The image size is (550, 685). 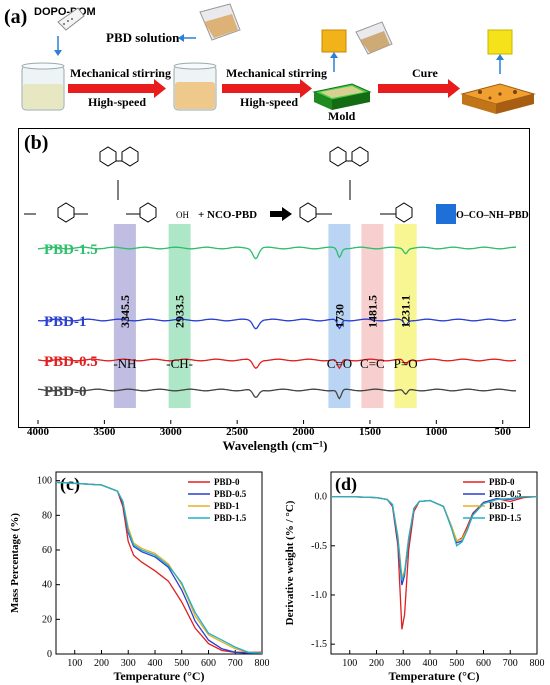 I want to click on ylabel: Mass Percentage (%), so click(x=15, y=563).